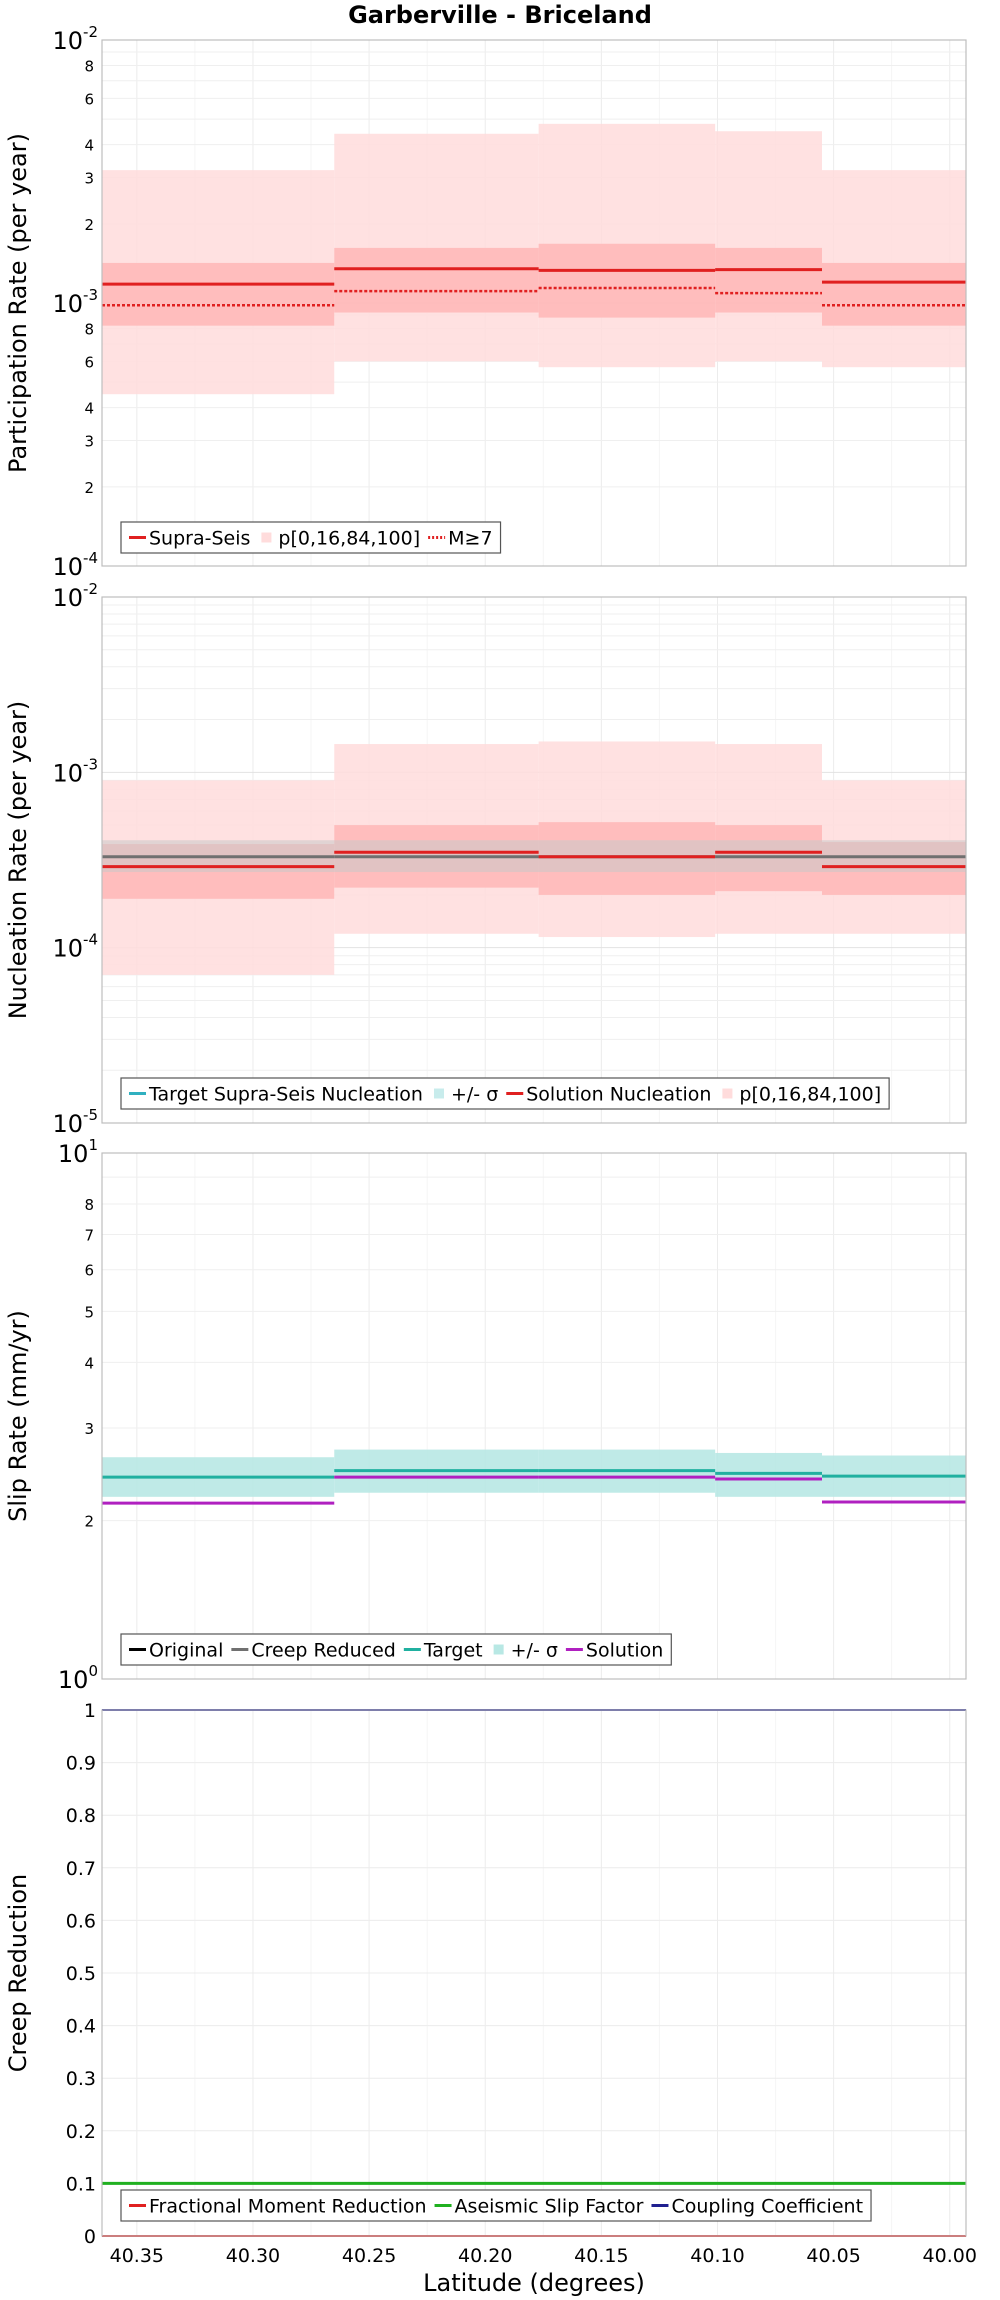  I want to click on y-tick-label: 0.1, so click(81, 2184).